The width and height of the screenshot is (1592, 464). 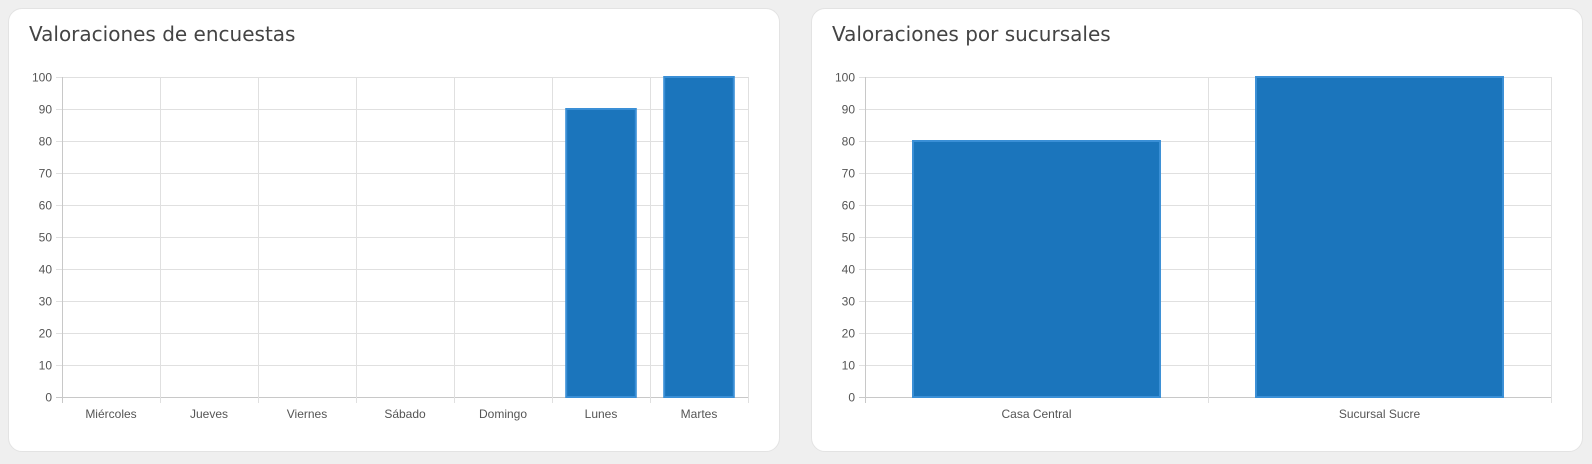 What do you see at coordinates (503, 414) in the screenshot?
I see `x-tick-label: Domingo` at bounding box center [503, 414].